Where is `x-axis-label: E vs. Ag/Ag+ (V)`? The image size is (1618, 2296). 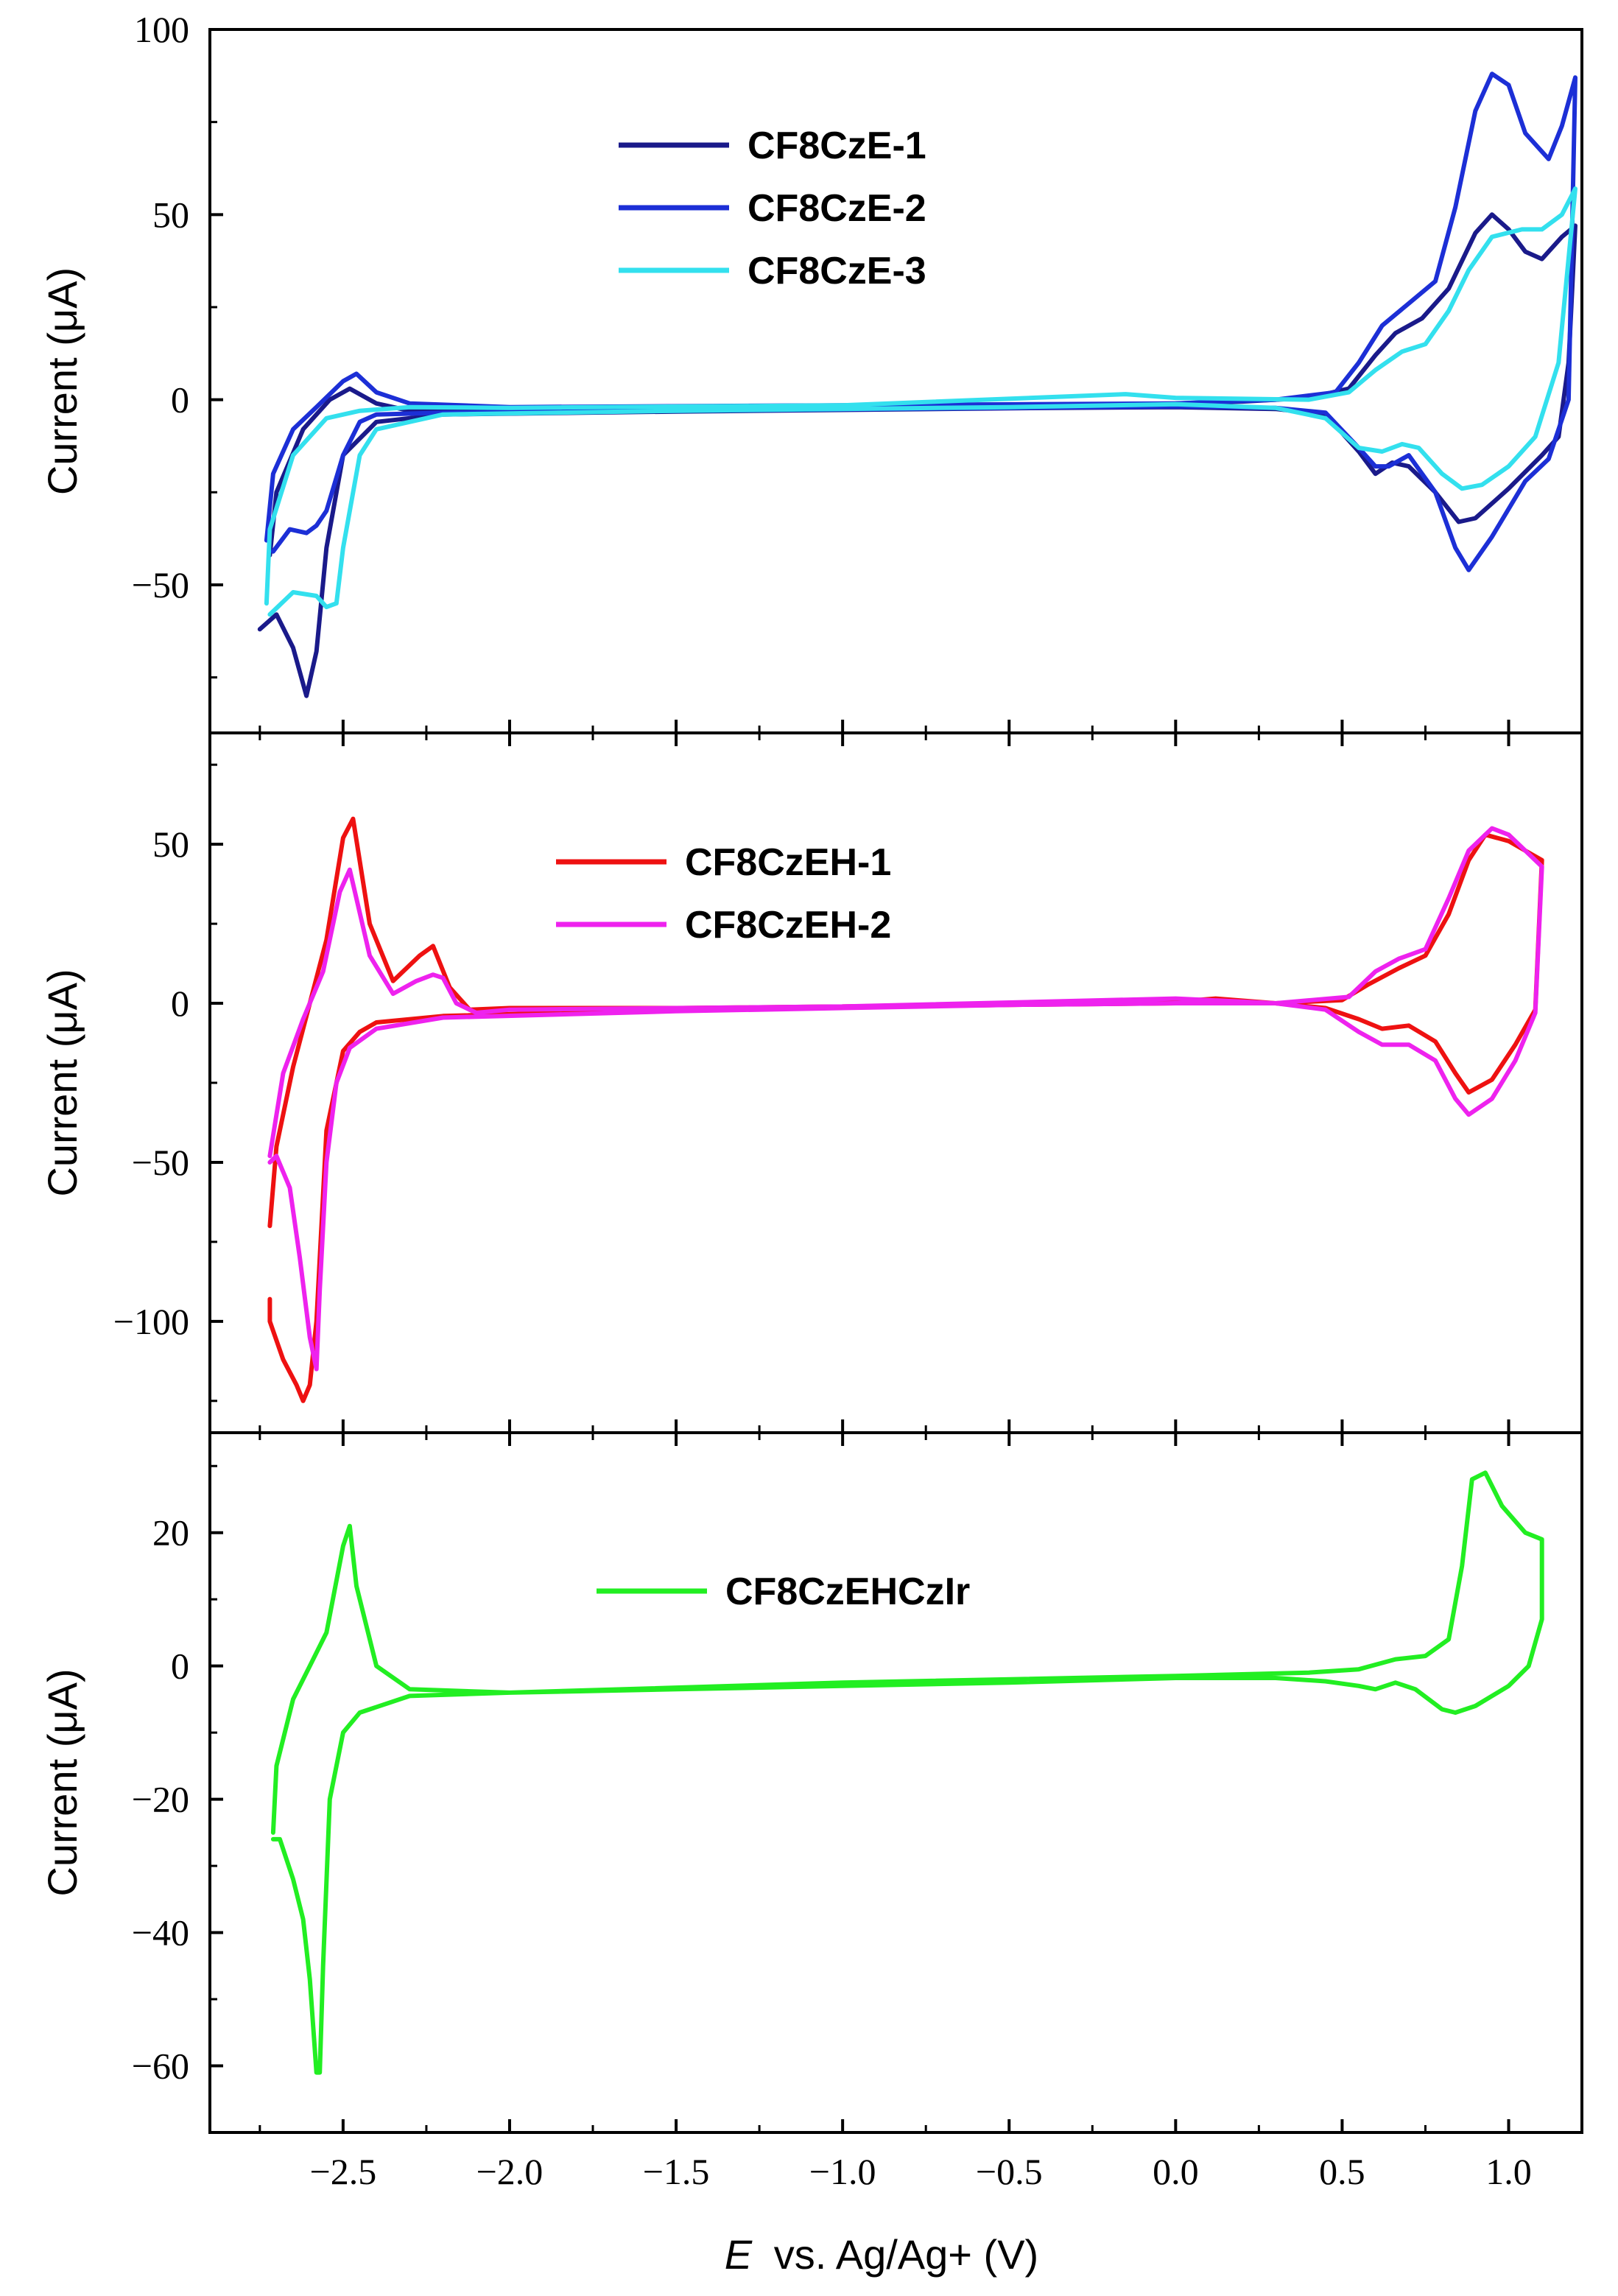 x-axis-label: E vs. Ag/Ag+ (V) is located at coordinates (881, 2254).